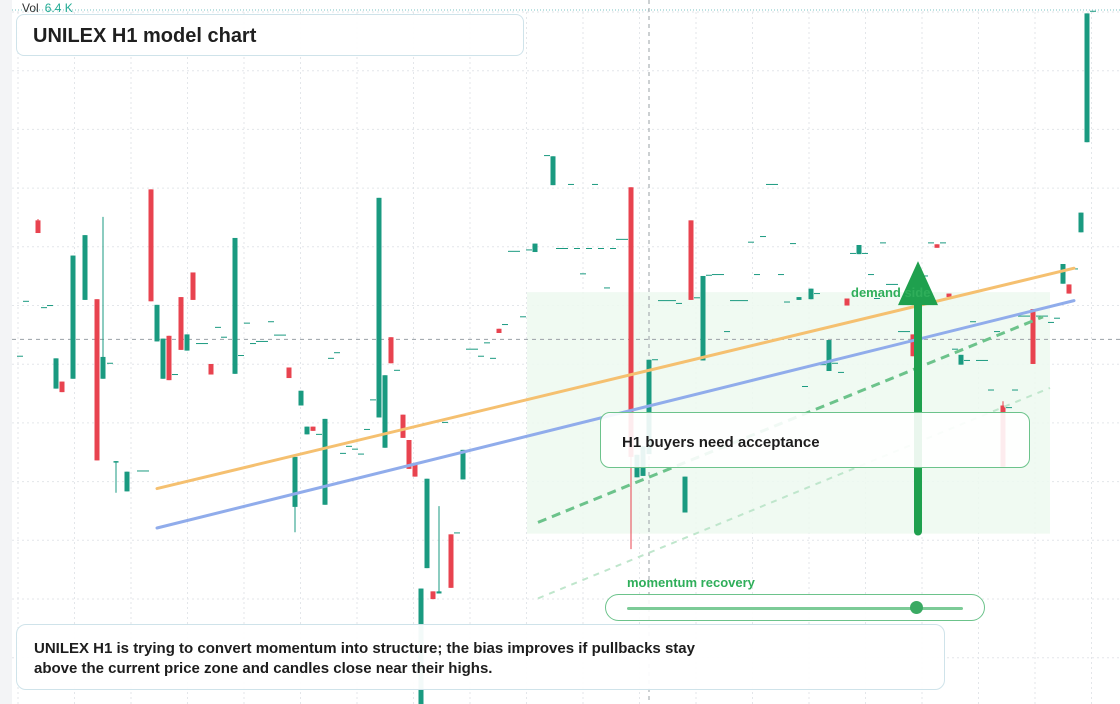 This screenshot has width=1120, height=704. I want to click on momentum-track-line, so click(795, 608).